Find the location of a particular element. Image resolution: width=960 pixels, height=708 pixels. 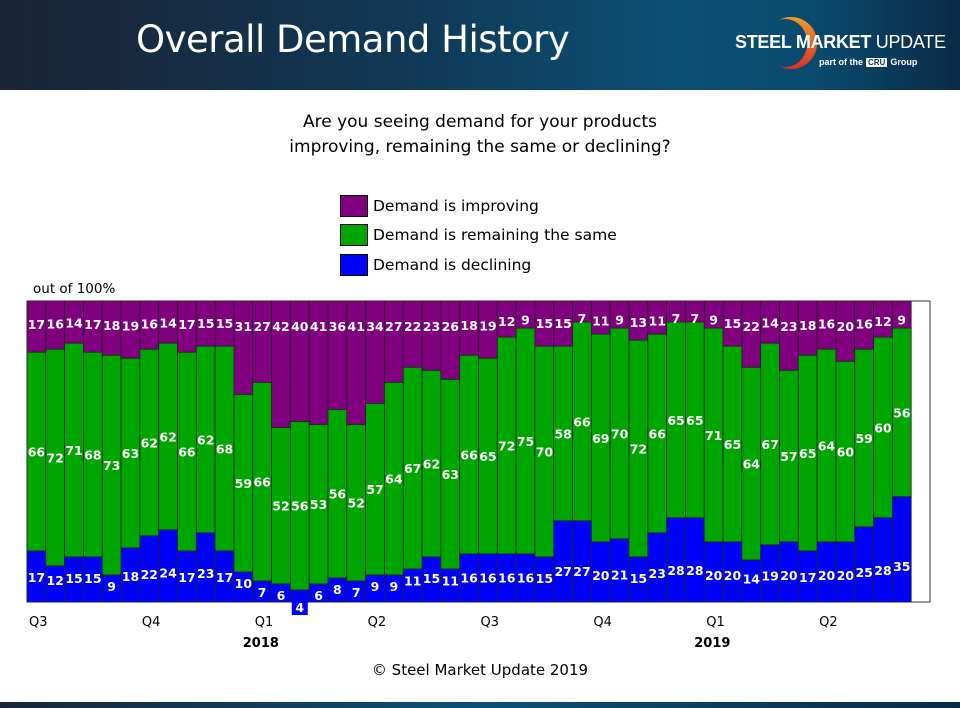

data-label-declining: 18 is located at coordinates (130, 576).